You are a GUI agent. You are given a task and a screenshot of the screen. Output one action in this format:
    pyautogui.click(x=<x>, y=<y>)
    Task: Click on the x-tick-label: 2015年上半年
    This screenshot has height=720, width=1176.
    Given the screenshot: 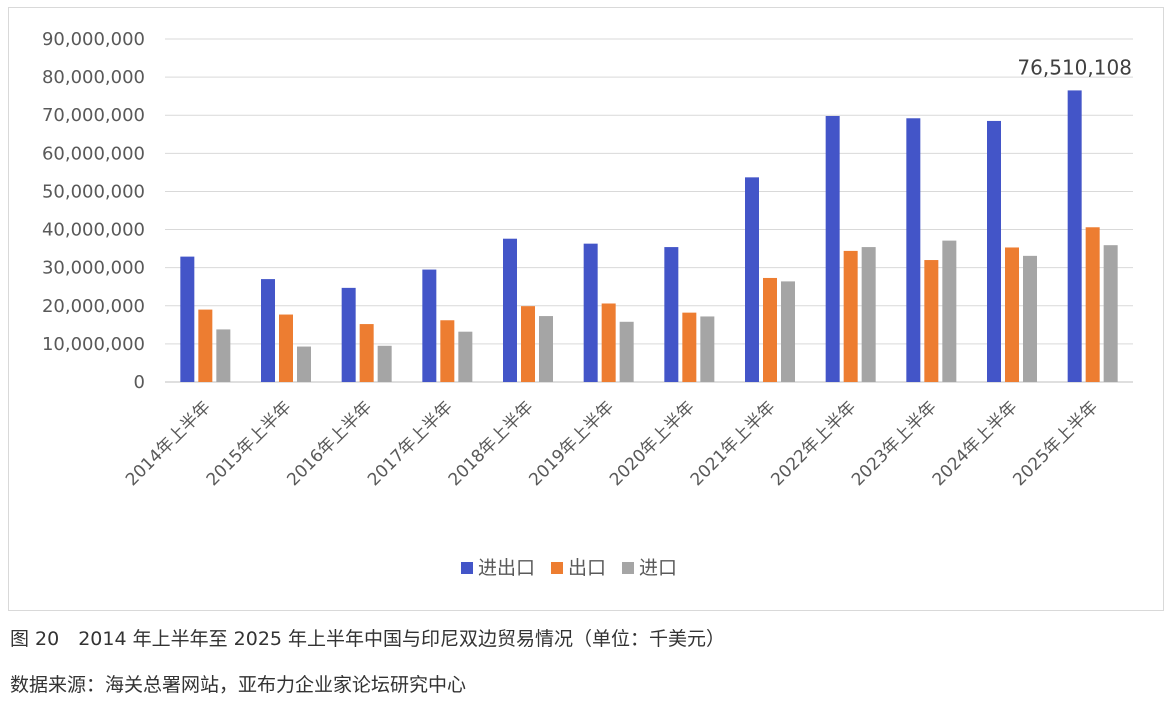 What is the action you would take?
    pyautogui.click(x=249, y=443)
    